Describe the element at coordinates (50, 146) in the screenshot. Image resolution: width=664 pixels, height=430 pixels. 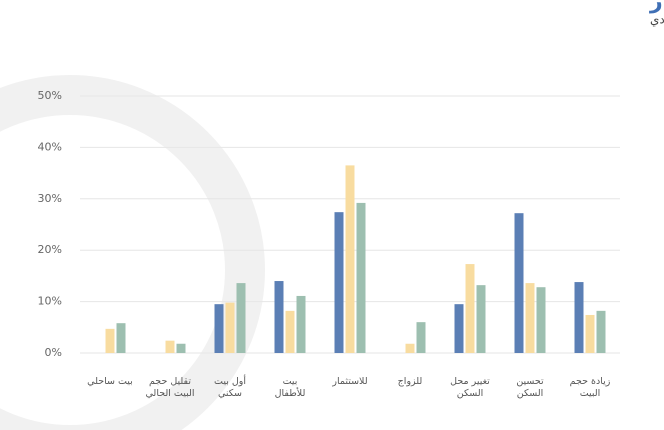
I see `y-tick-label: 40%` at that location.